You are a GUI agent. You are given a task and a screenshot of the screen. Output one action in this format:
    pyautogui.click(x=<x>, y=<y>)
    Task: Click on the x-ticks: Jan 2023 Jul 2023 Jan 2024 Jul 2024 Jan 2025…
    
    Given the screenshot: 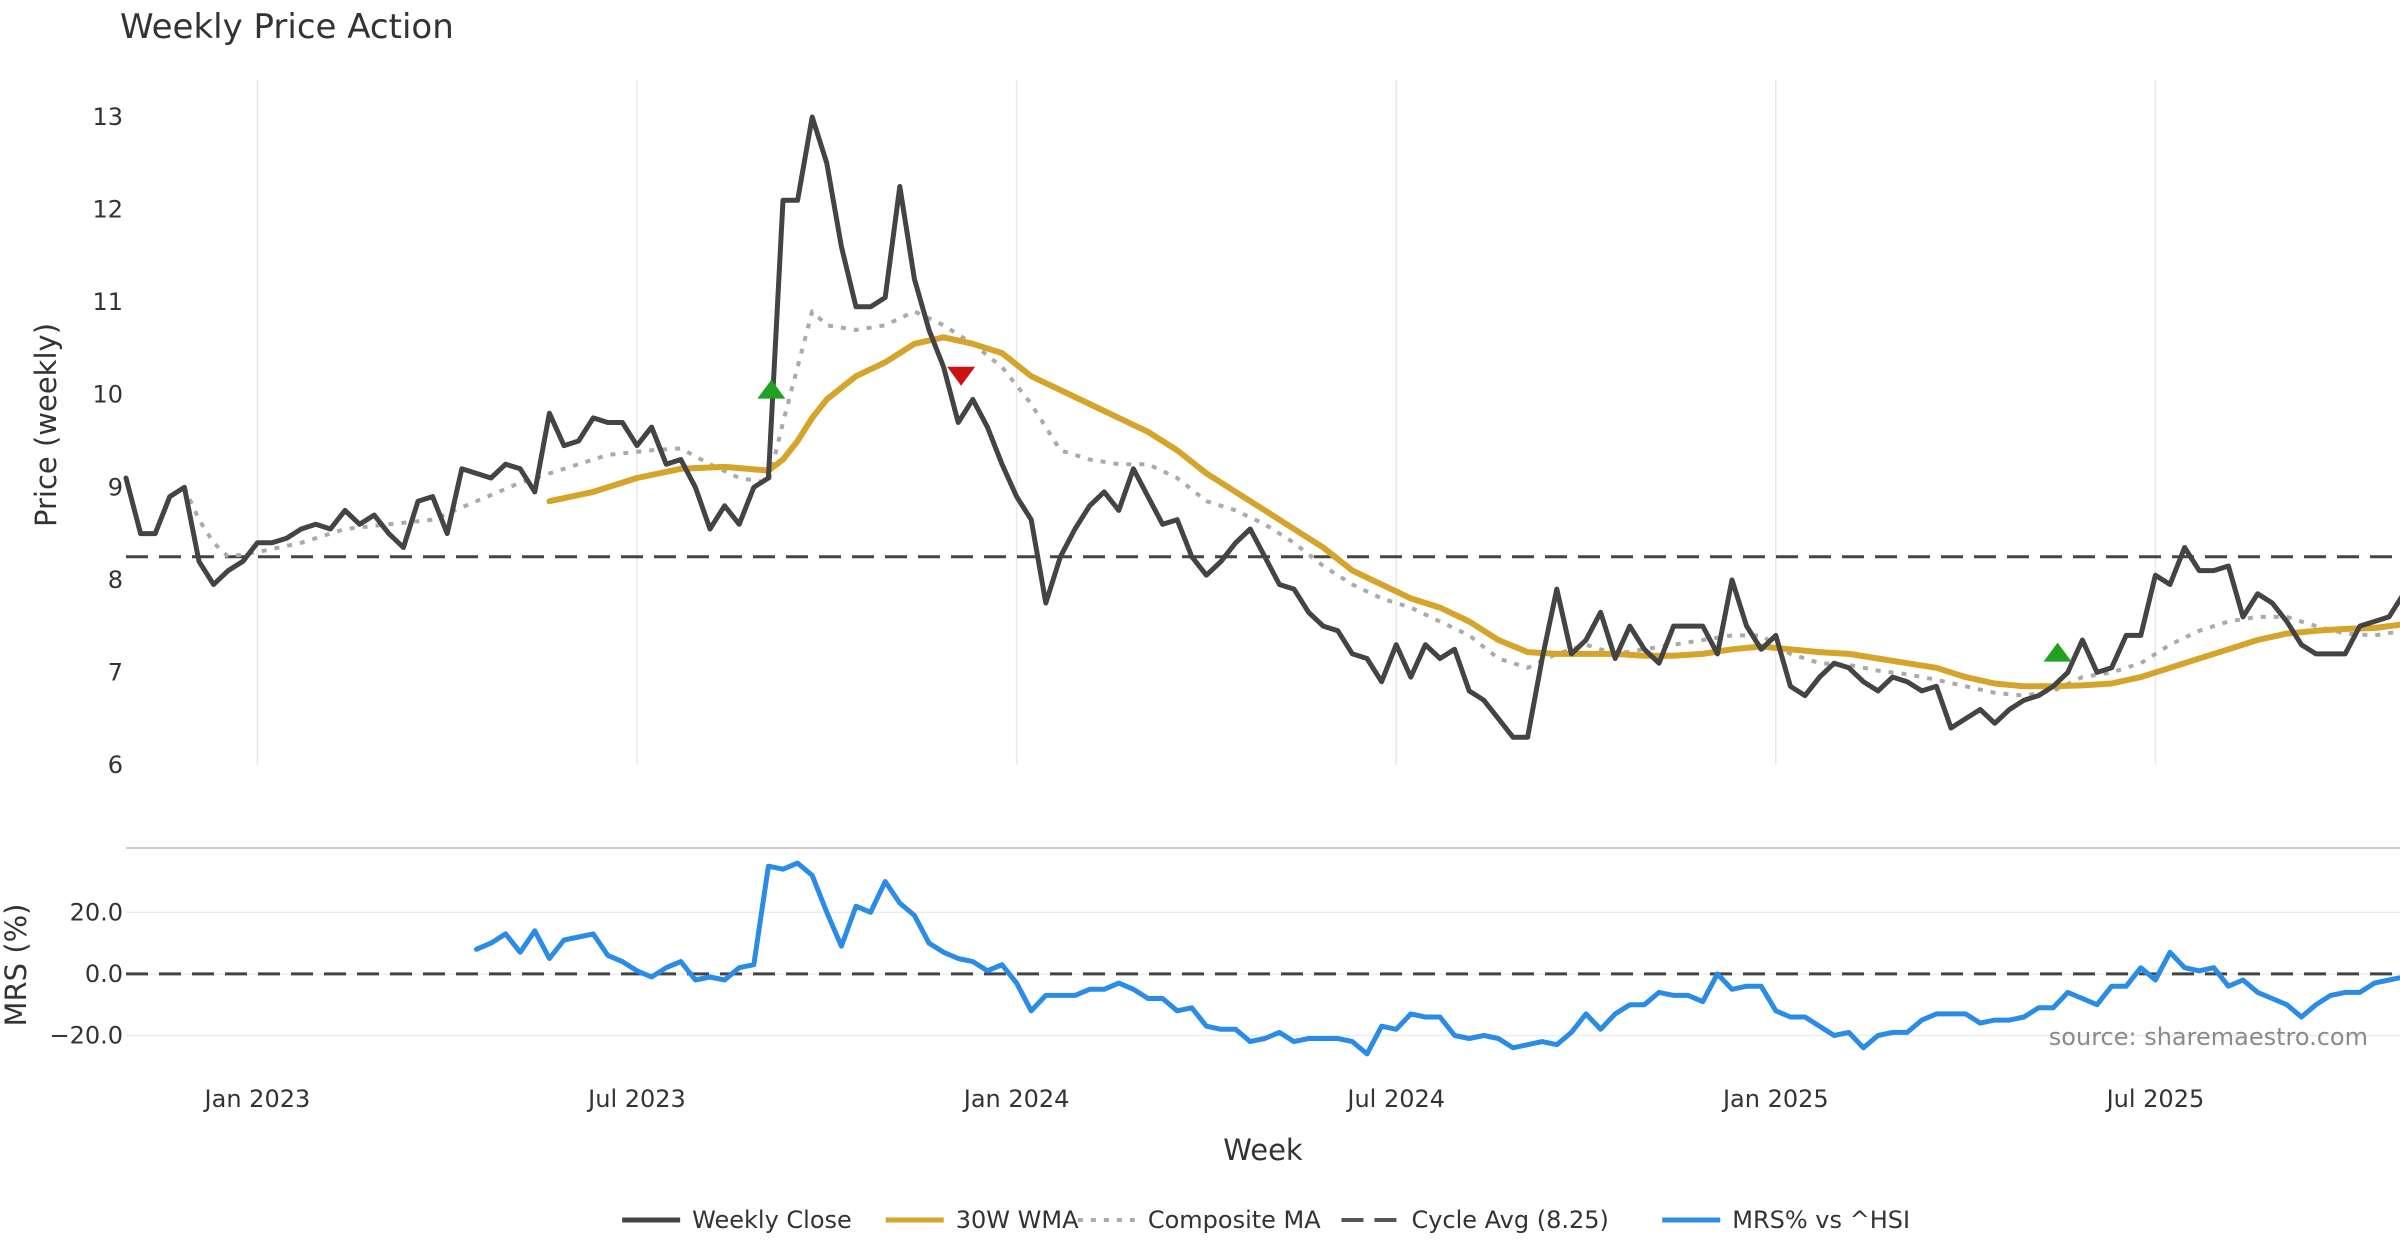 What is the action you would take?
    pyautogui.click(x=1204, y=1099)
    